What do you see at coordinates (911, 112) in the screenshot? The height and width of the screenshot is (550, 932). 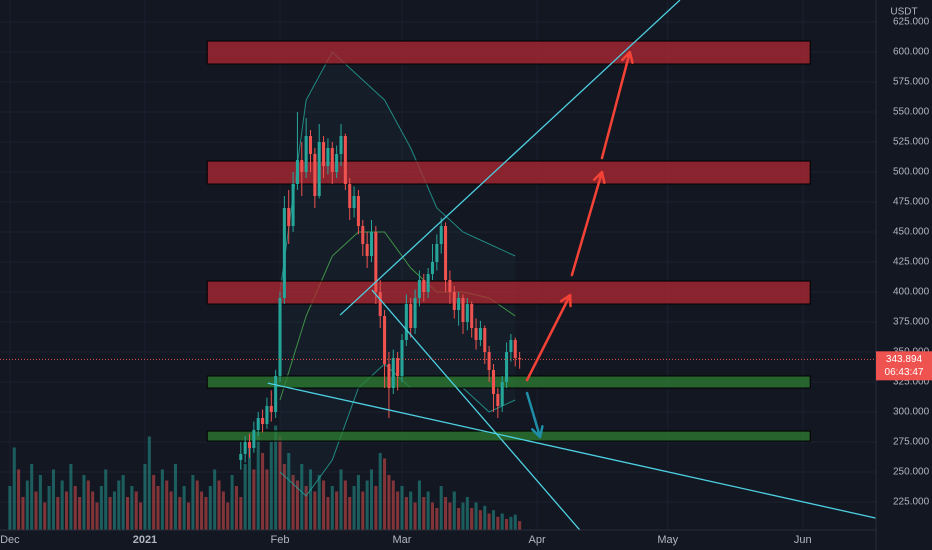 I see `y-tick-label: 550.000` at bounding box center [911, 112].